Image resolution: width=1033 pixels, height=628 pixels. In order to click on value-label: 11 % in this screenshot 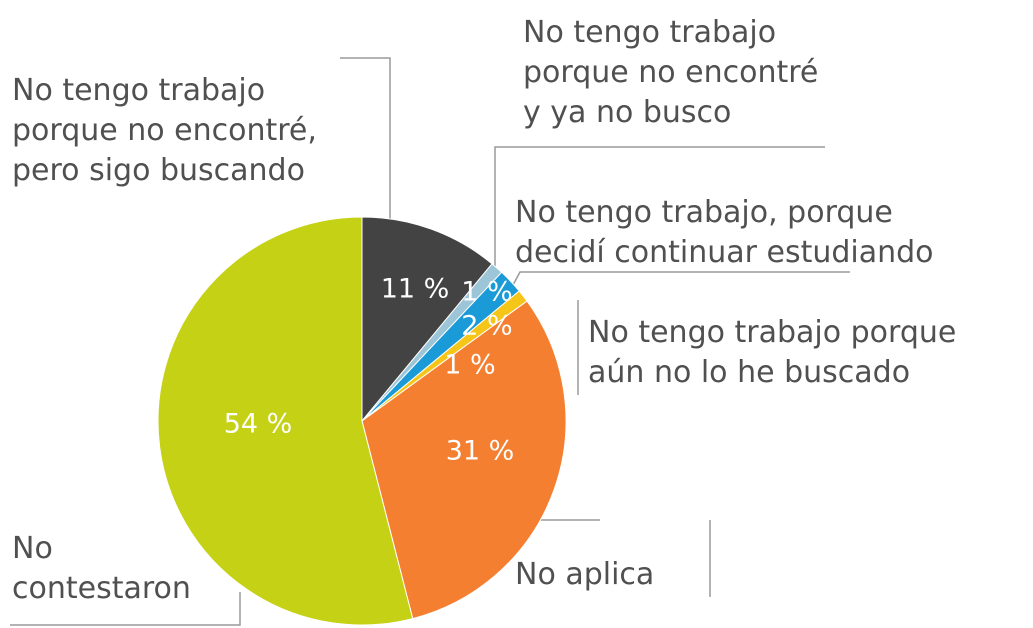, I will do `click(415, 289)`.